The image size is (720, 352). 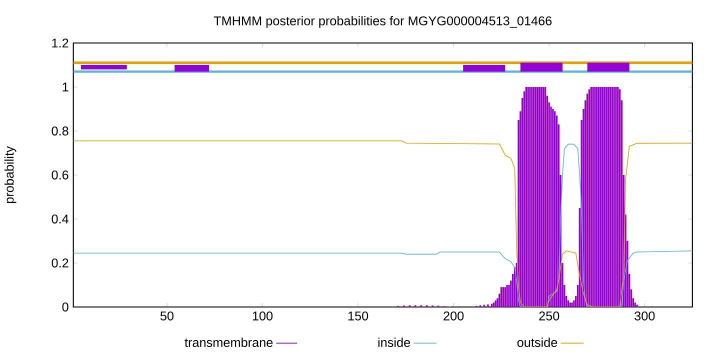 What do you see at coordinates (60, 263) in the screenshot?
I see `y-tick-label: 0.2` at bounding box center [60, 263].